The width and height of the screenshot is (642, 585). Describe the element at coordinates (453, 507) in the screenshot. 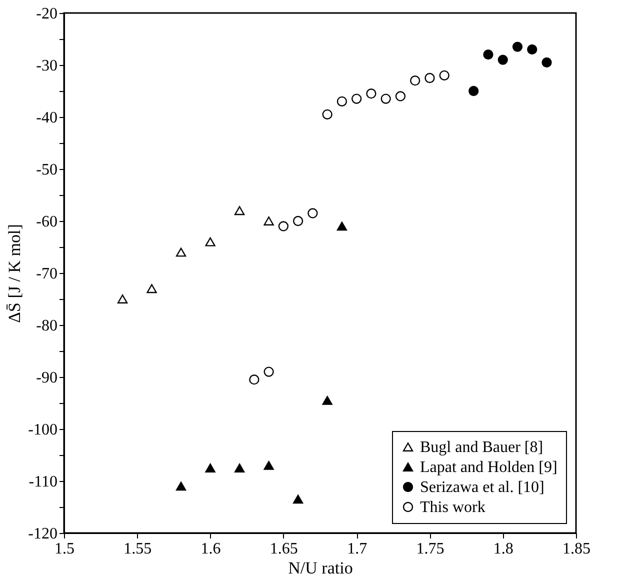

I see `legend-label: This work` at that location.